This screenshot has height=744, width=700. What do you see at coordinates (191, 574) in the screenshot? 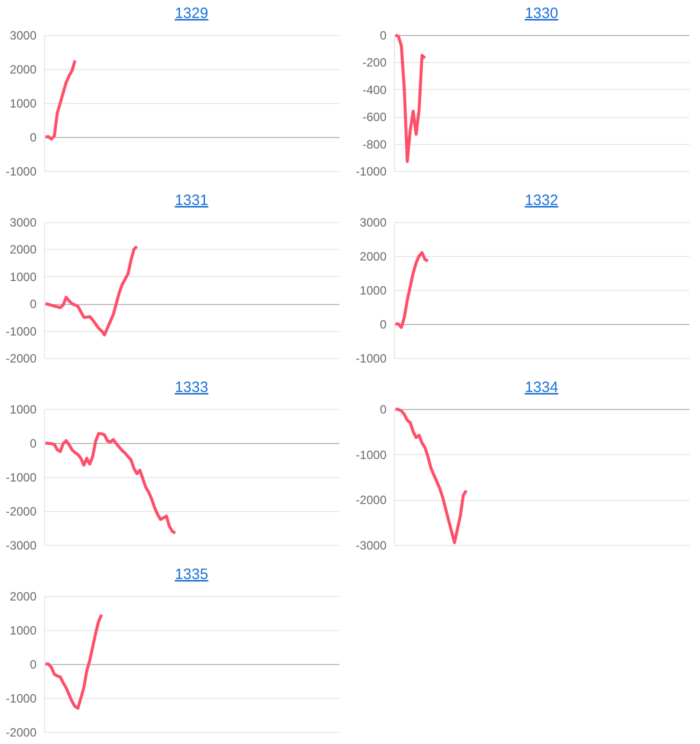
I see `chart-title: 1335` at bounding box center [191, 574].